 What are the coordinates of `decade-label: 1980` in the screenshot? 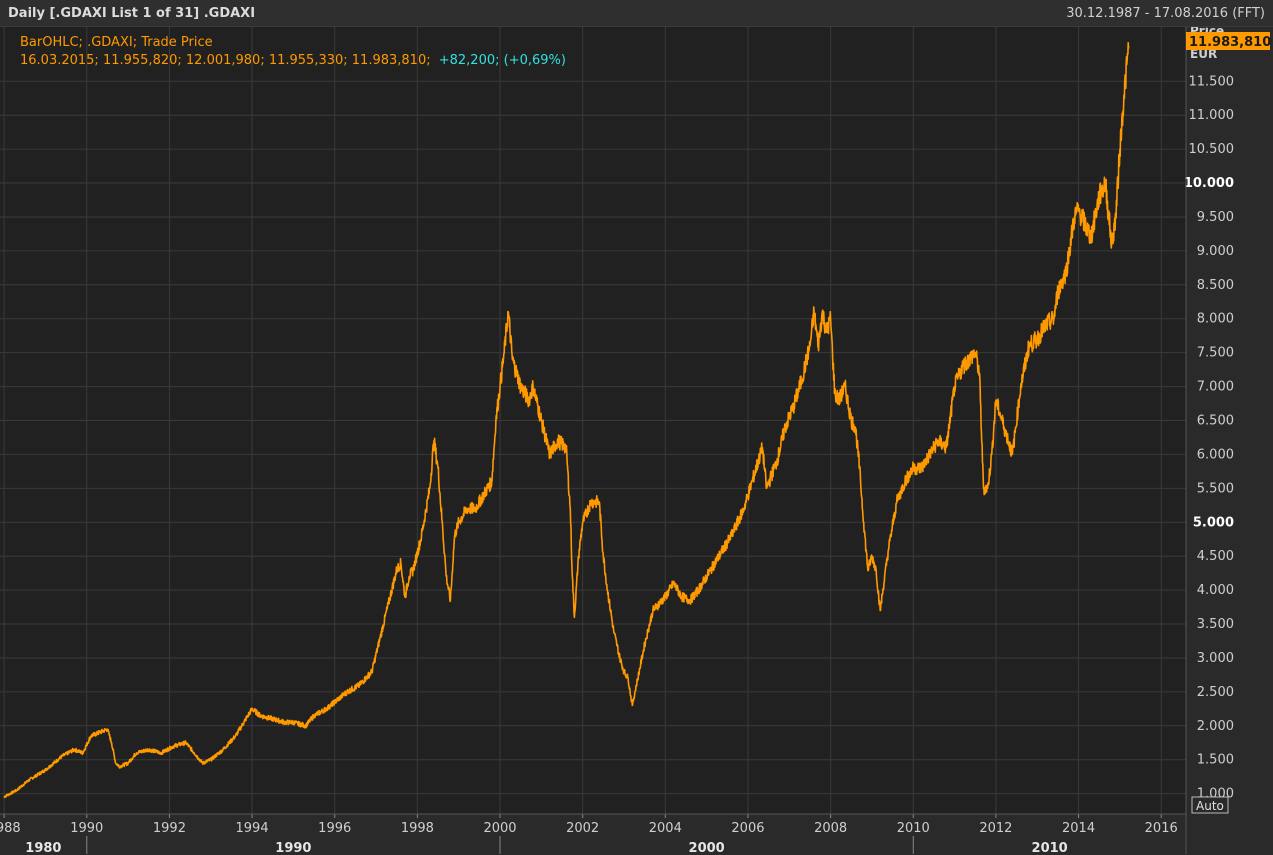 It's located at (43, 848).